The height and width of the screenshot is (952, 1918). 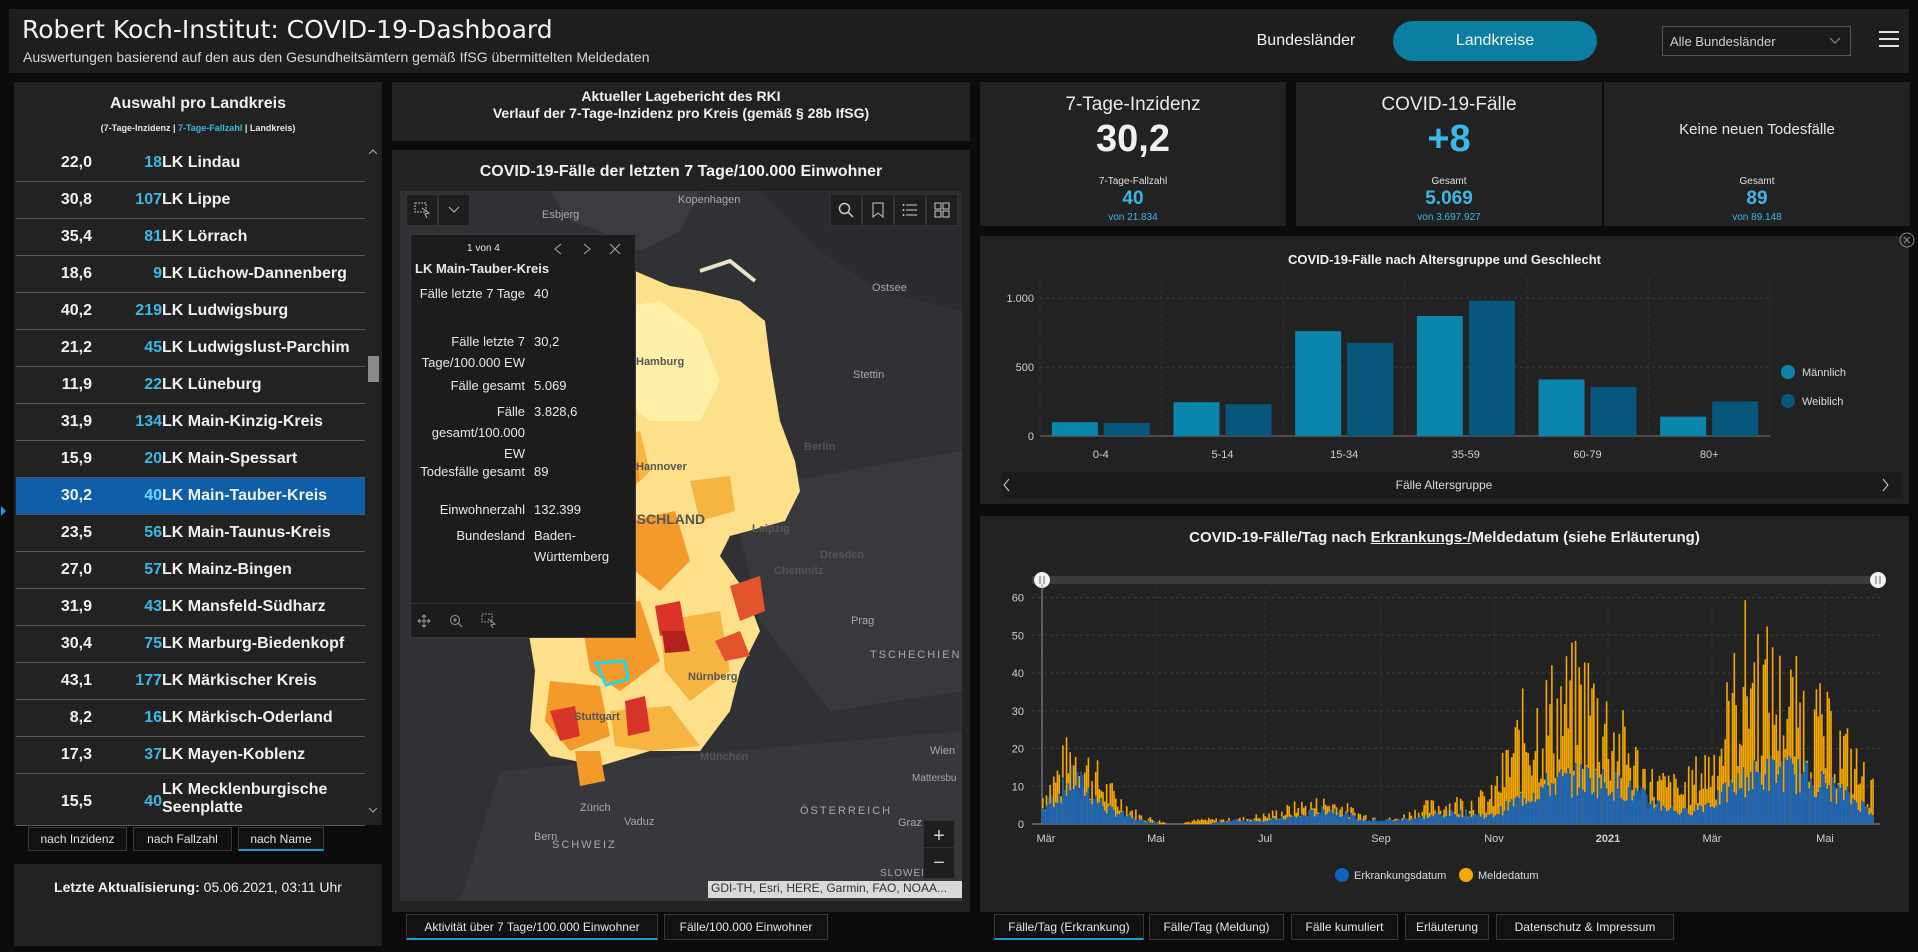 I want to click on tab-cases-per-day-report: Fälle/Tag (Meldung), so click(x=1216, y=927).